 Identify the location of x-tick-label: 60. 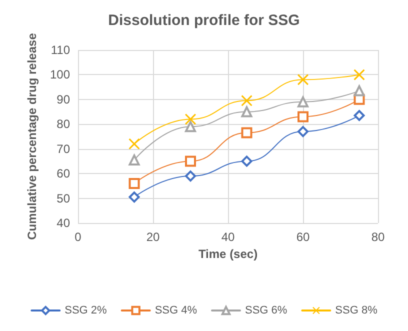
(303, 237).